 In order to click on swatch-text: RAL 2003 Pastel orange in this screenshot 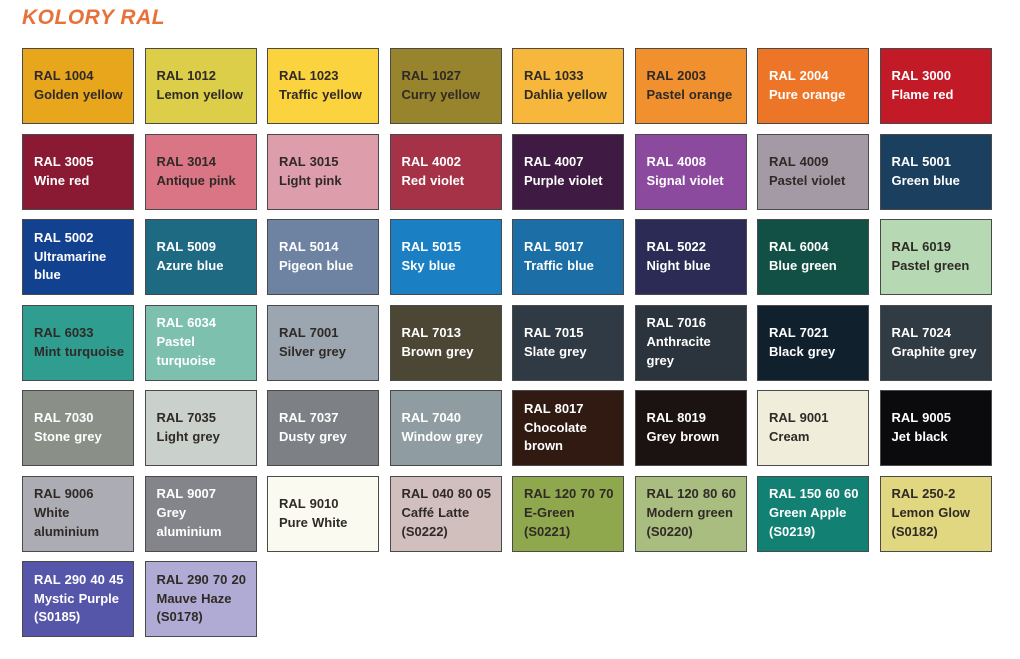, I will do `click(691, 86)`.